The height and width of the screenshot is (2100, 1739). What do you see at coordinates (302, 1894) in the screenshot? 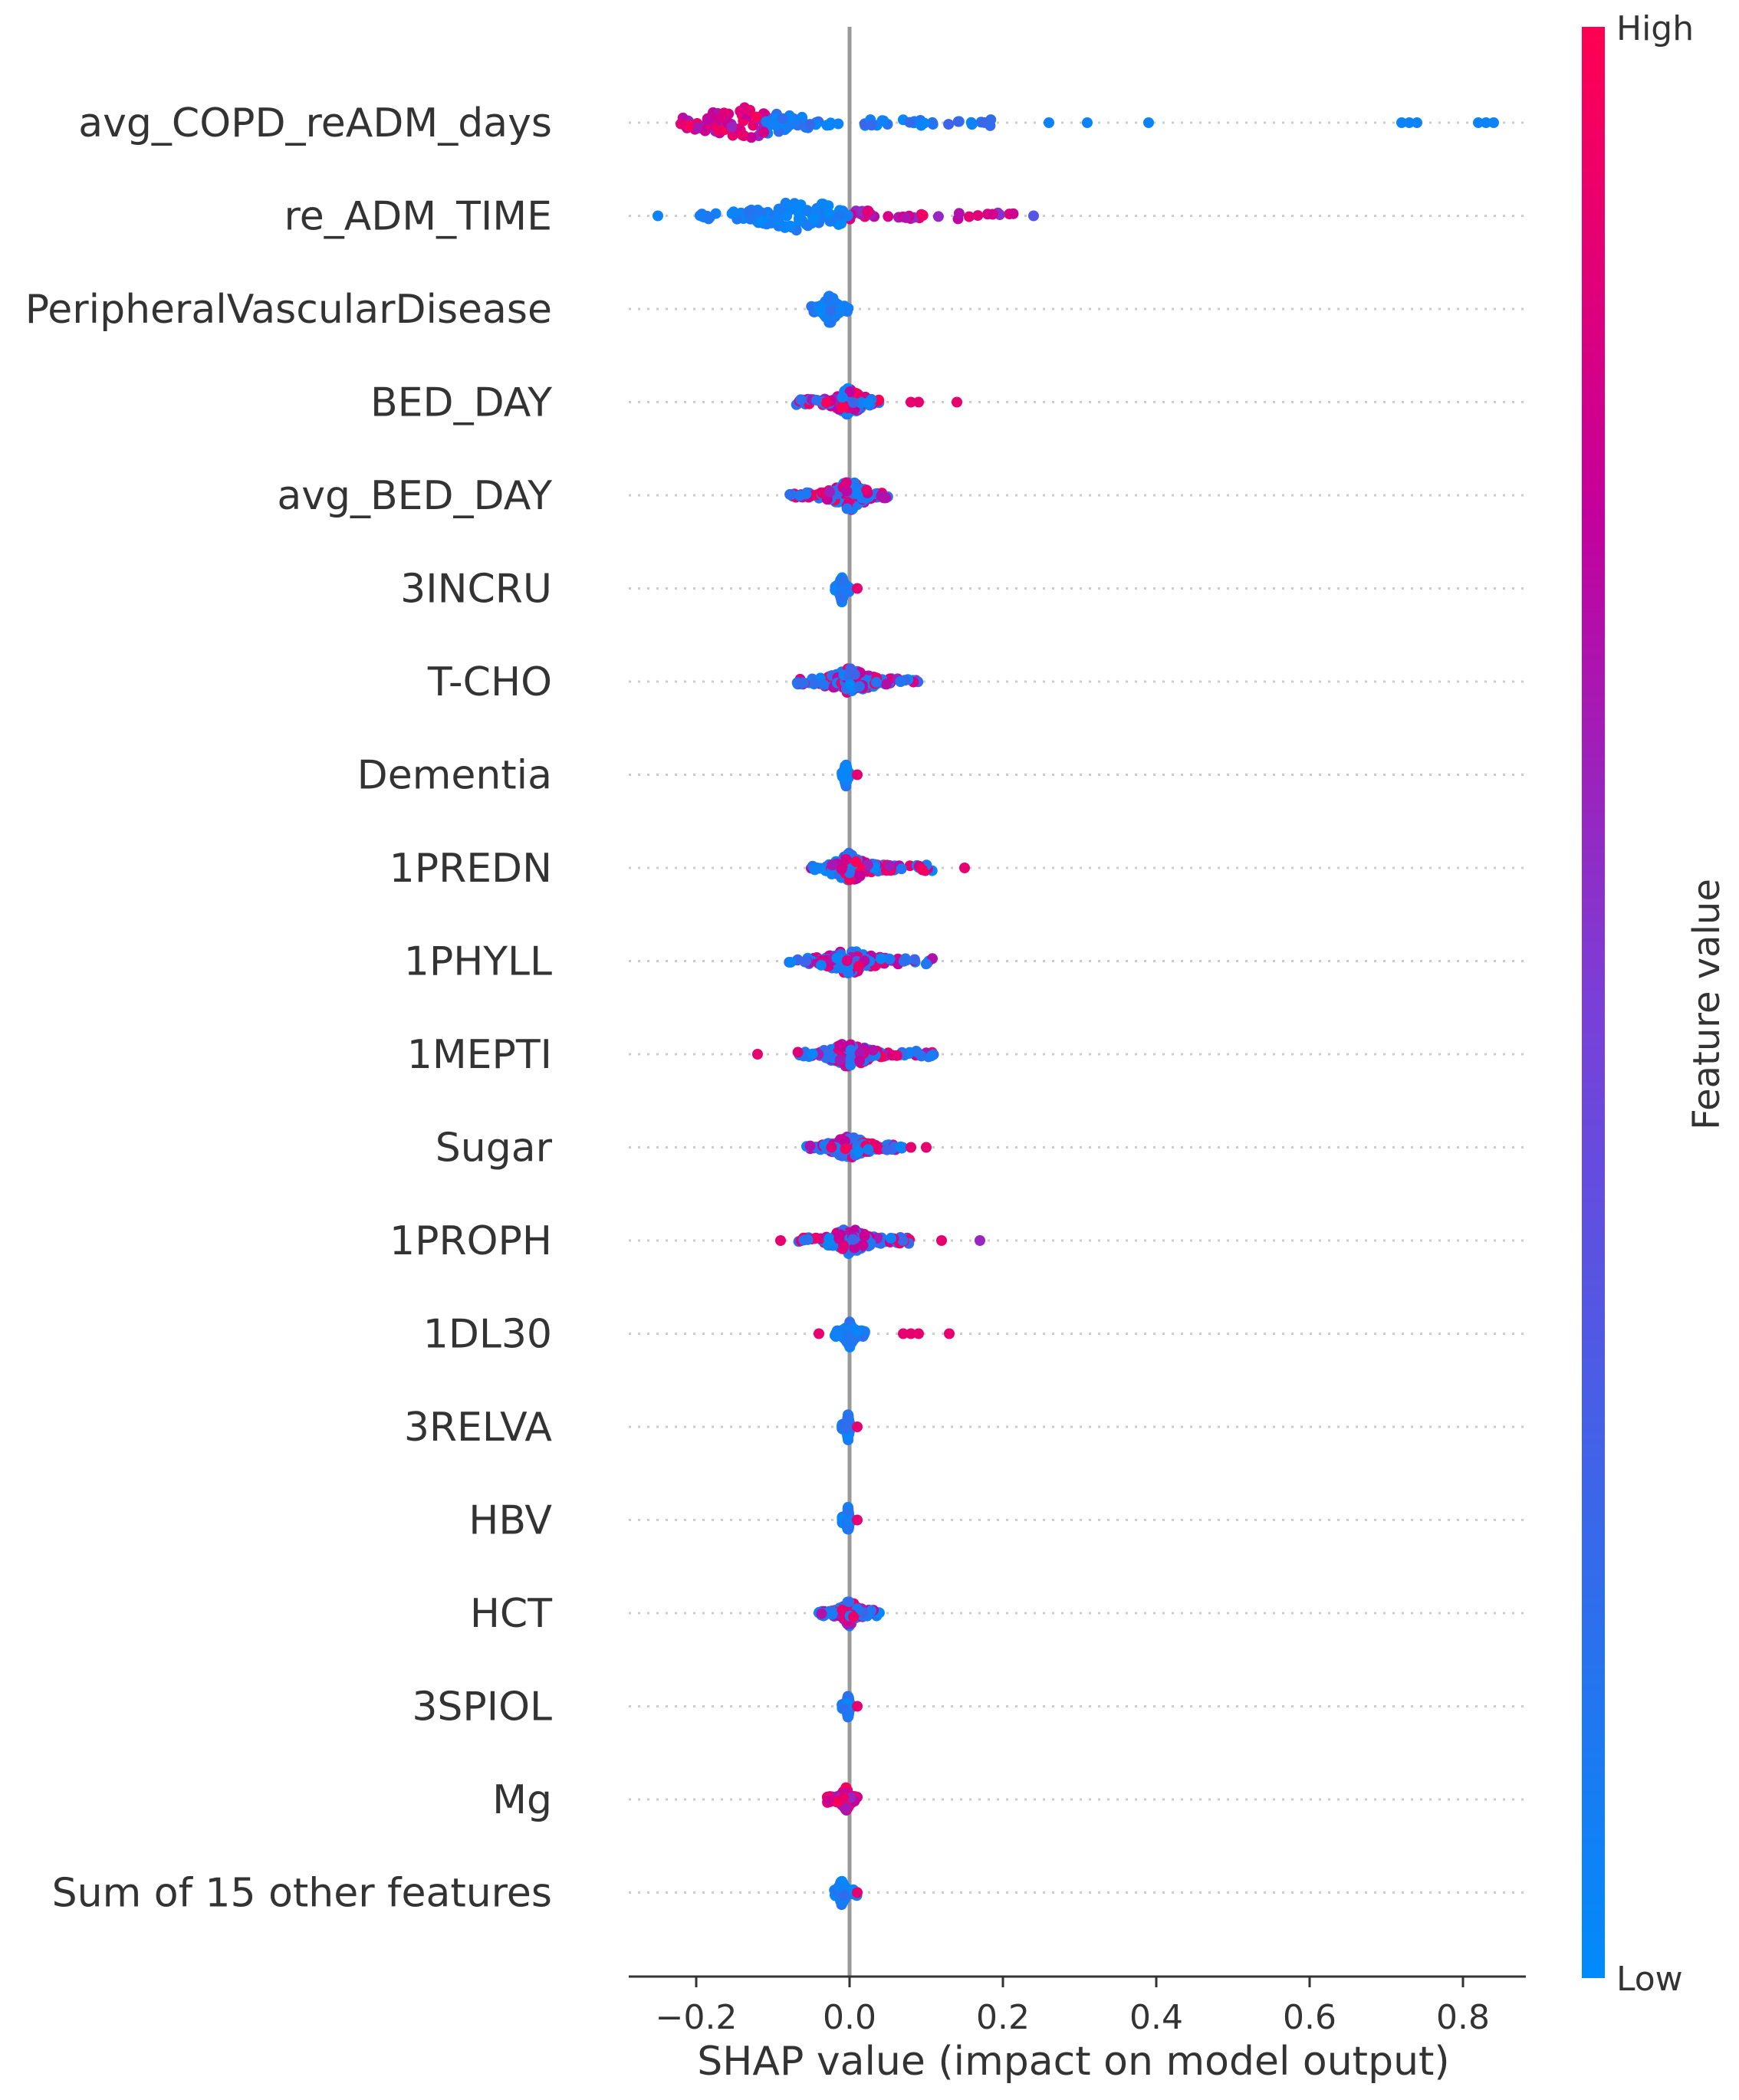
I see `feature-label: Sum of 15 other features` at bounding box center [302, 1894].